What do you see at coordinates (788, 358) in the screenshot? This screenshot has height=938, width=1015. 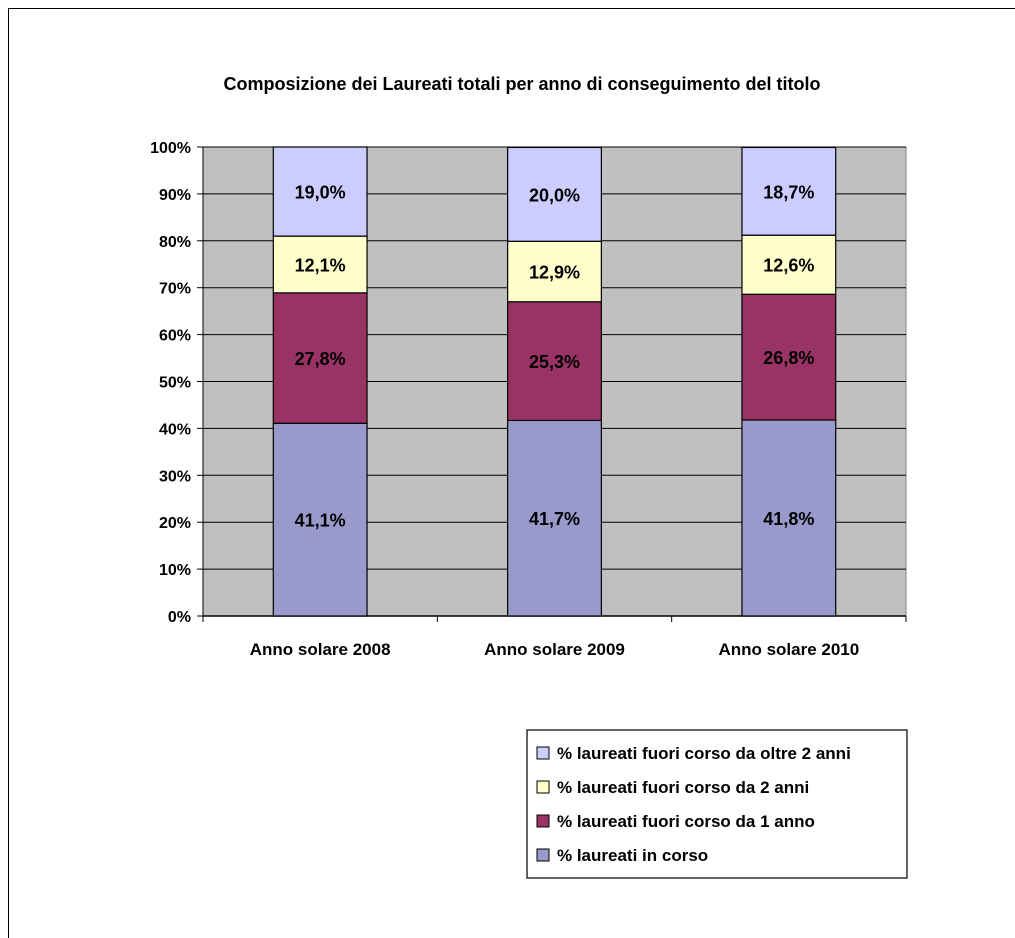 I see `data-label: 26,8%` at bounding box center [788, 358].